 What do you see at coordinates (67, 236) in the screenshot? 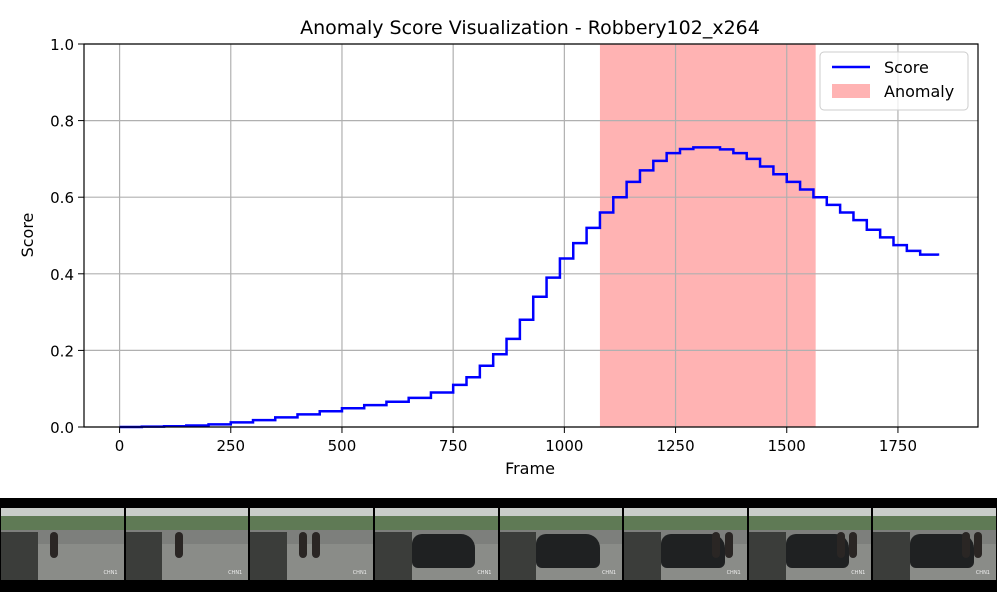
I see `y-axis: 0.0 0.2 0.4 0.6 0.8 1.0` at bounding box center [67, 236].